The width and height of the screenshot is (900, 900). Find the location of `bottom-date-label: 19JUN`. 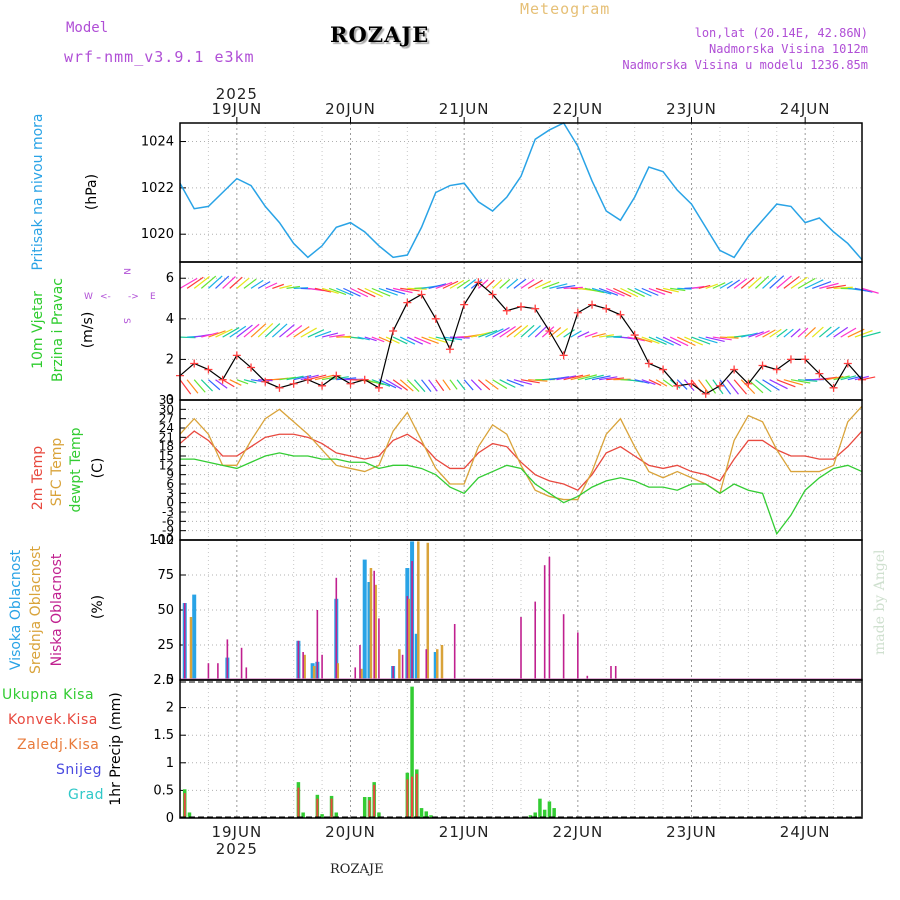

bottom-date-label: 19JUN is located at coordinates (236, 832).